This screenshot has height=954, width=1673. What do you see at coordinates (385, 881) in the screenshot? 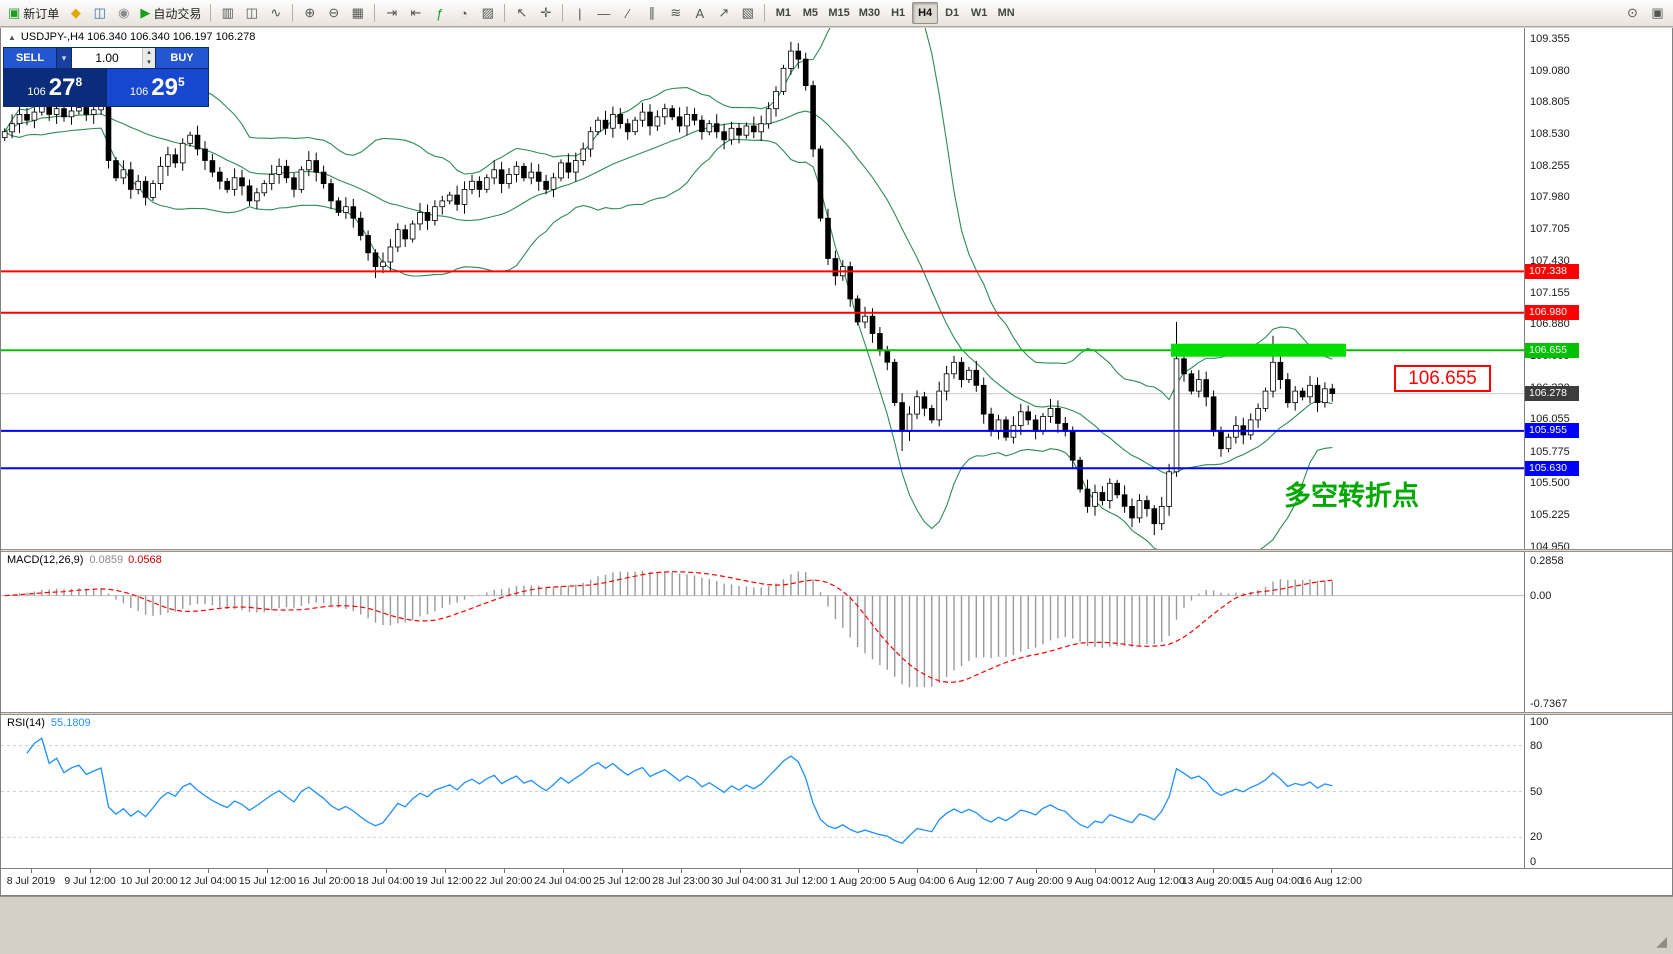
I see `time-axis-label: 18 Jul 04:00` at bounding box center [385, 881].